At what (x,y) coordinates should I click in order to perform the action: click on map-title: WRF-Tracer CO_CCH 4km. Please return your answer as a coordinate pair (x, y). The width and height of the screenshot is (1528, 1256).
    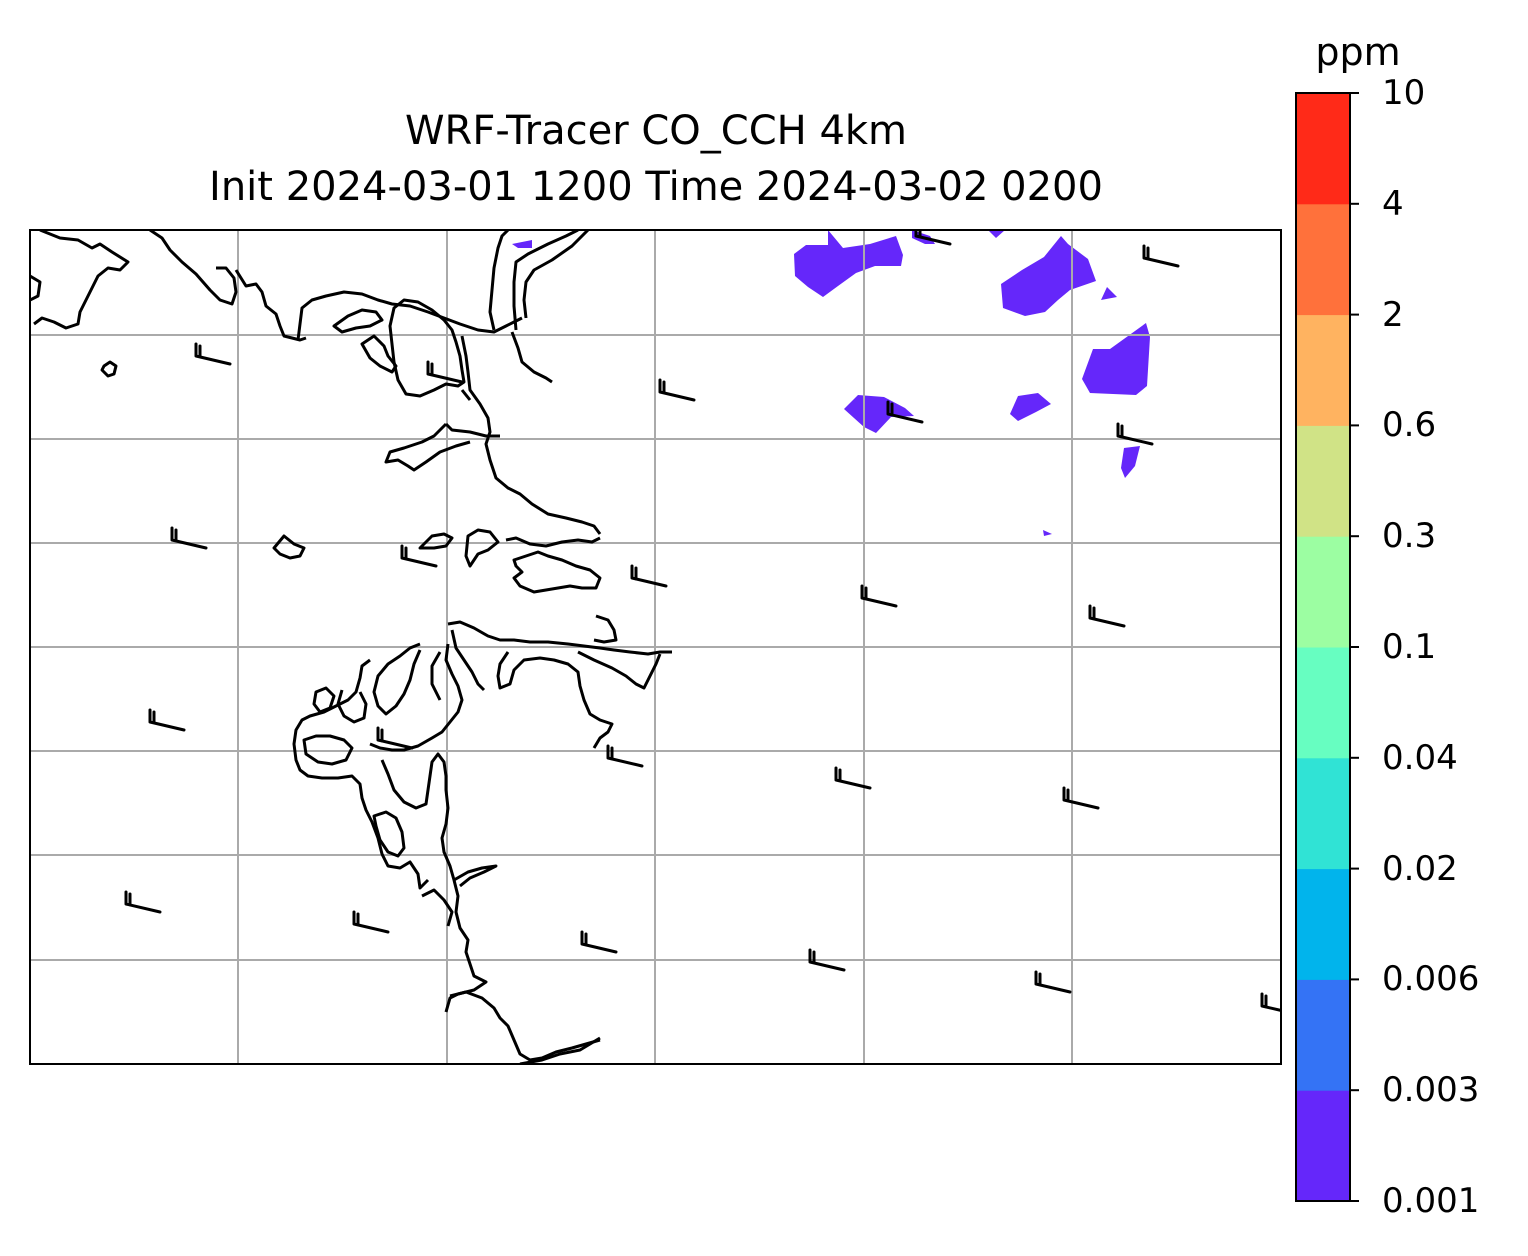
    Looking at the image, I should click on (656, 131).